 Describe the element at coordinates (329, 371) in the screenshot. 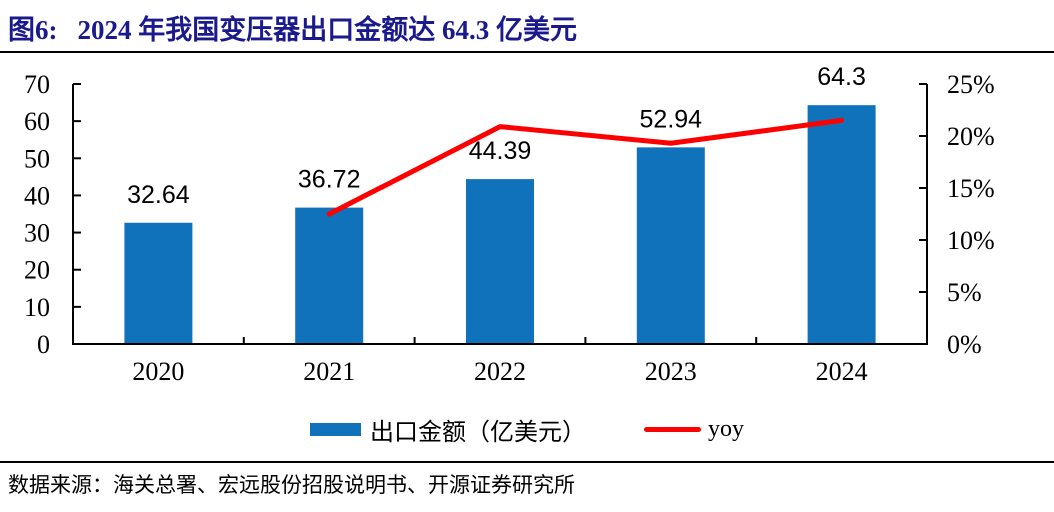

I see `x-axis-label: 2021` at that location.